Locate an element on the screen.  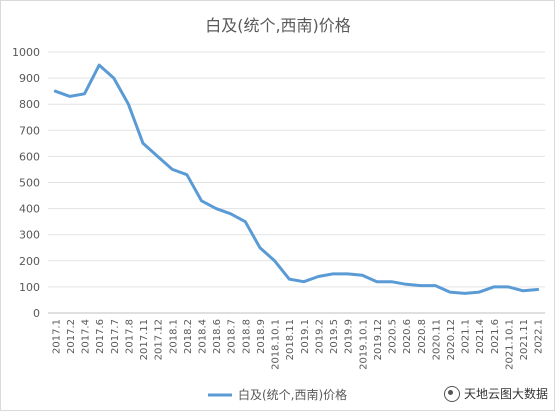
x-tick-label: 2018.9 is located at coordinates (261, 336).